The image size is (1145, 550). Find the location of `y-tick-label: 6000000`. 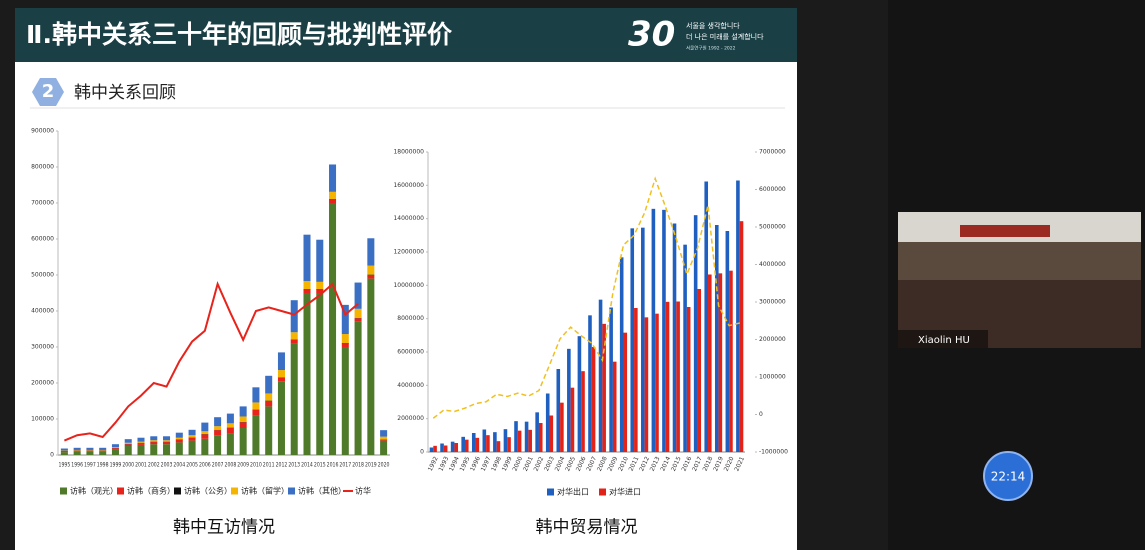

y-tick-label: 6000000 is located at coordinates (410, 352).